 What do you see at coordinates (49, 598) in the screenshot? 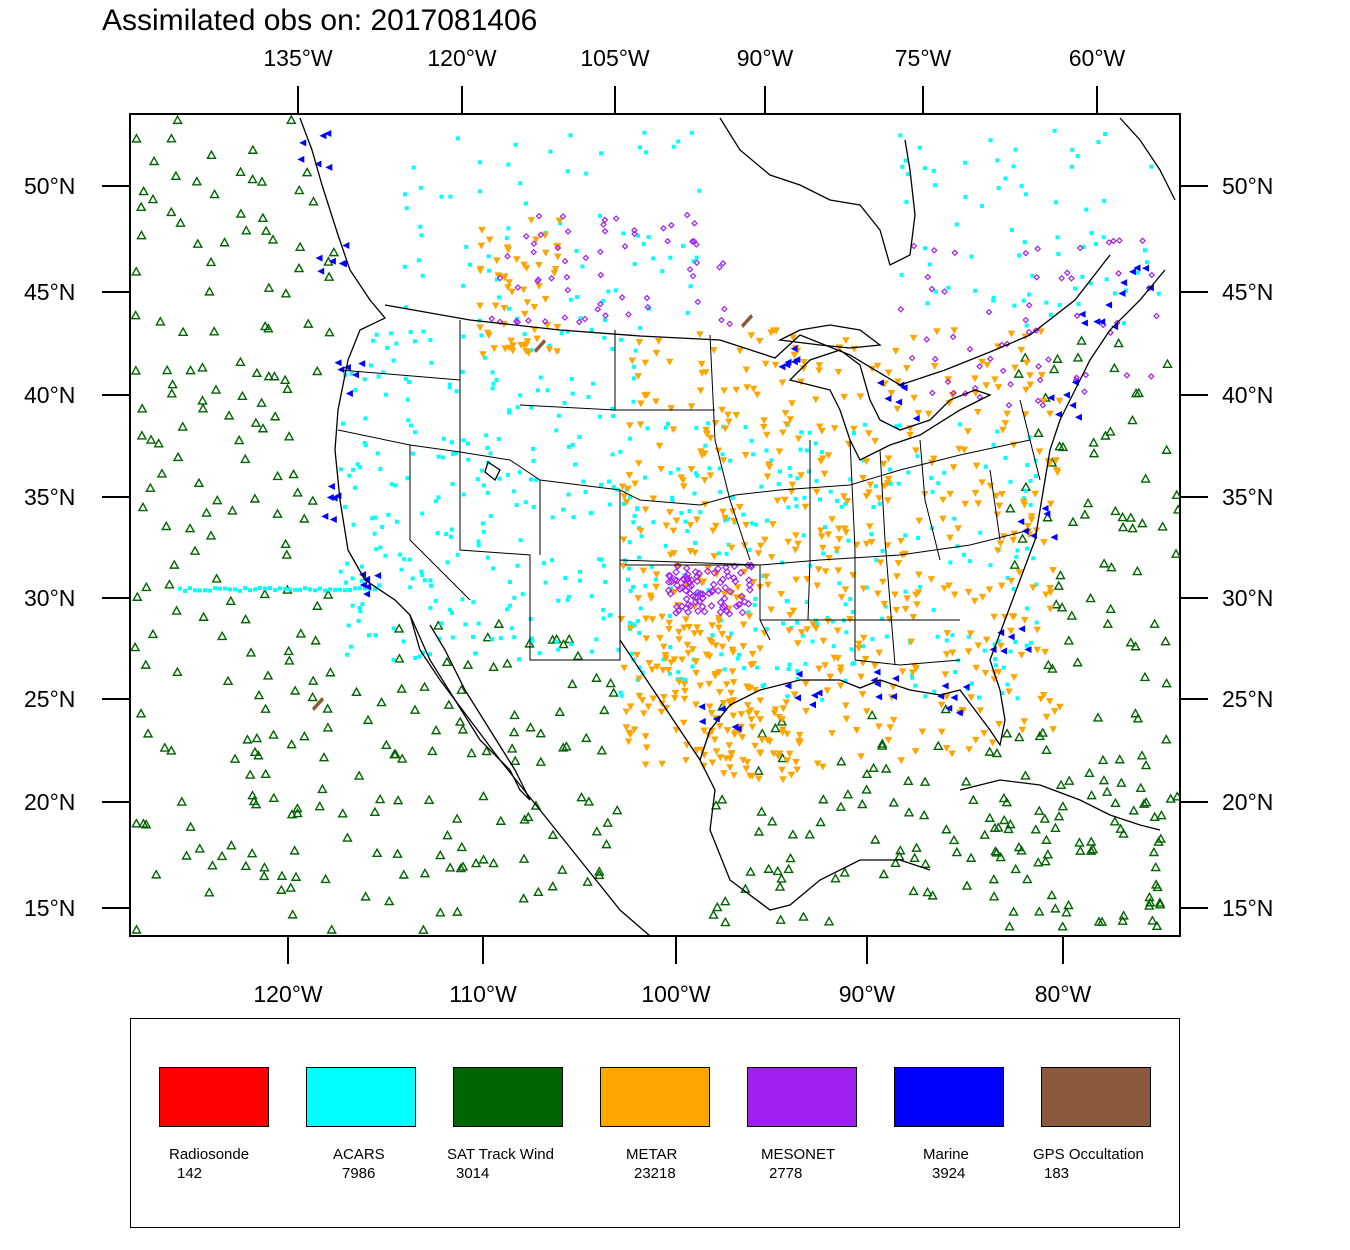
I see `left-lat-label: 30°N` at bounding box center [49, 598].